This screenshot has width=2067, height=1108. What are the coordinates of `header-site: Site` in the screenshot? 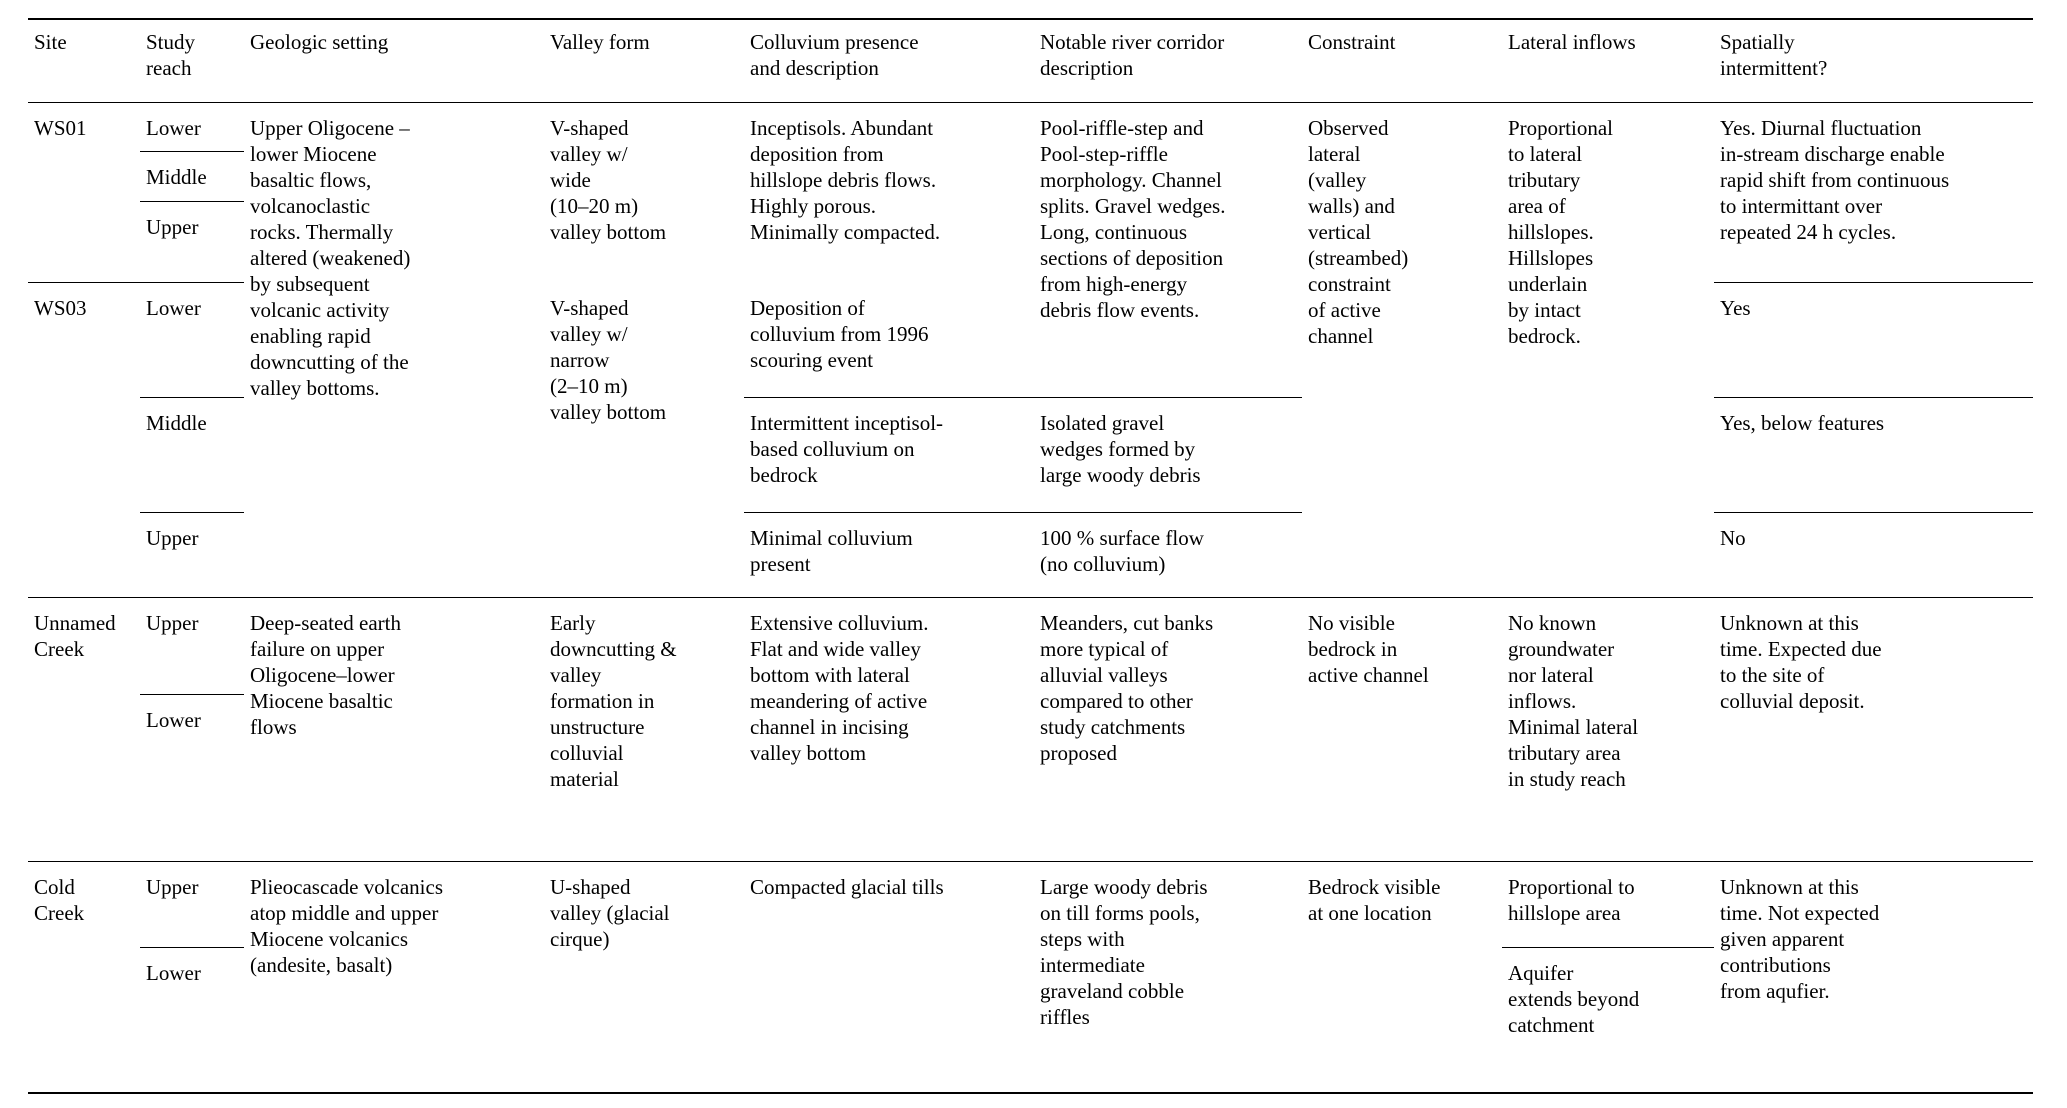 It's located at (84, 61).